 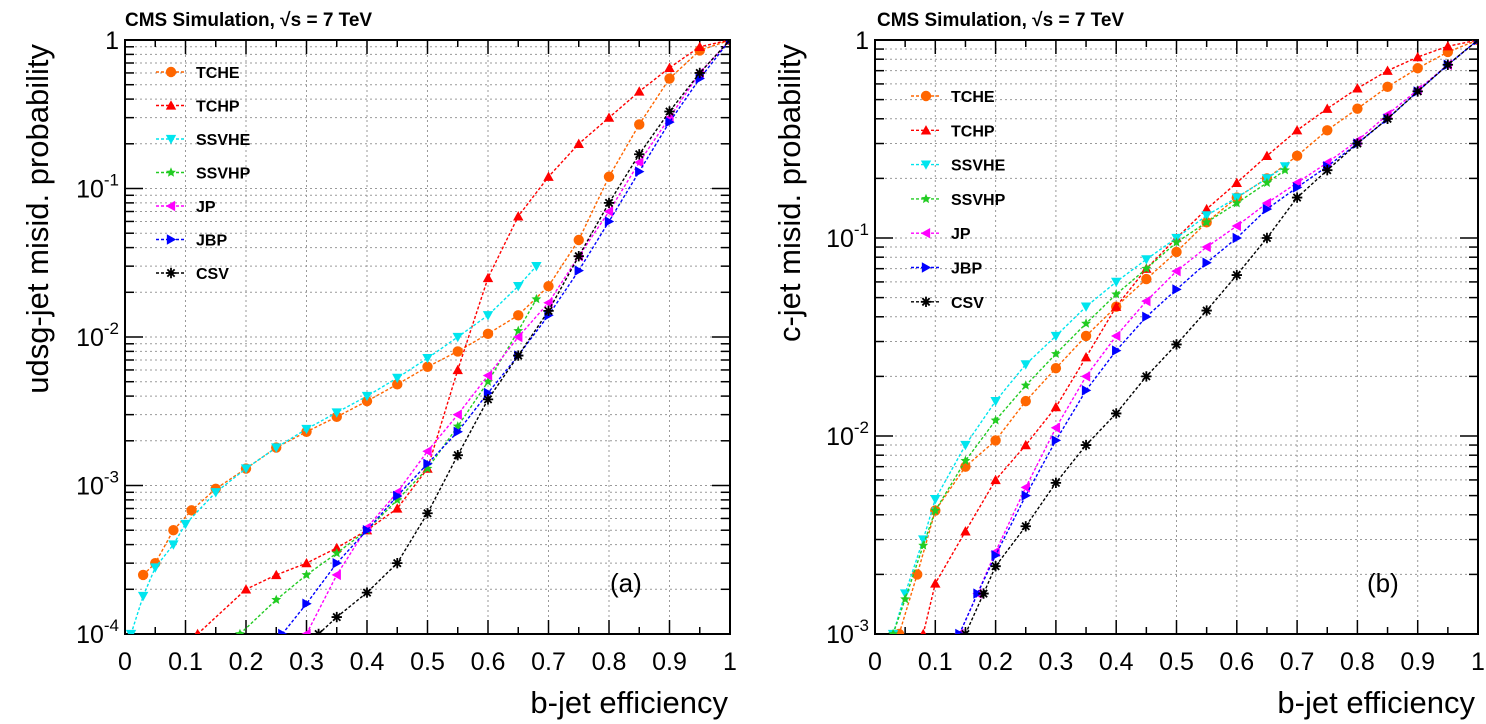 I want to click on series-line-ssvhe, so click(x=333, y=449).